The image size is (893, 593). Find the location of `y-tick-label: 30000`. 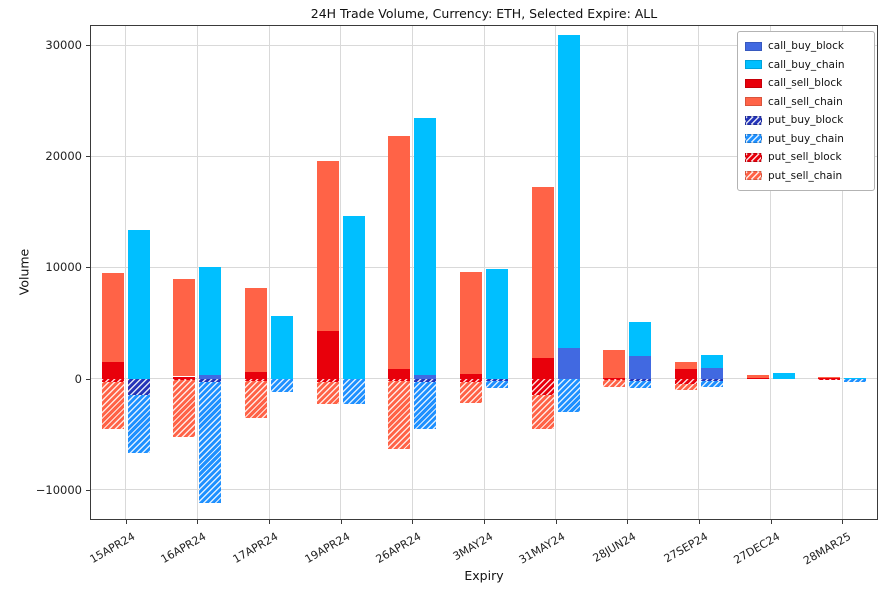

y-tick-label: 30000 is located at coordinates (63, 45).